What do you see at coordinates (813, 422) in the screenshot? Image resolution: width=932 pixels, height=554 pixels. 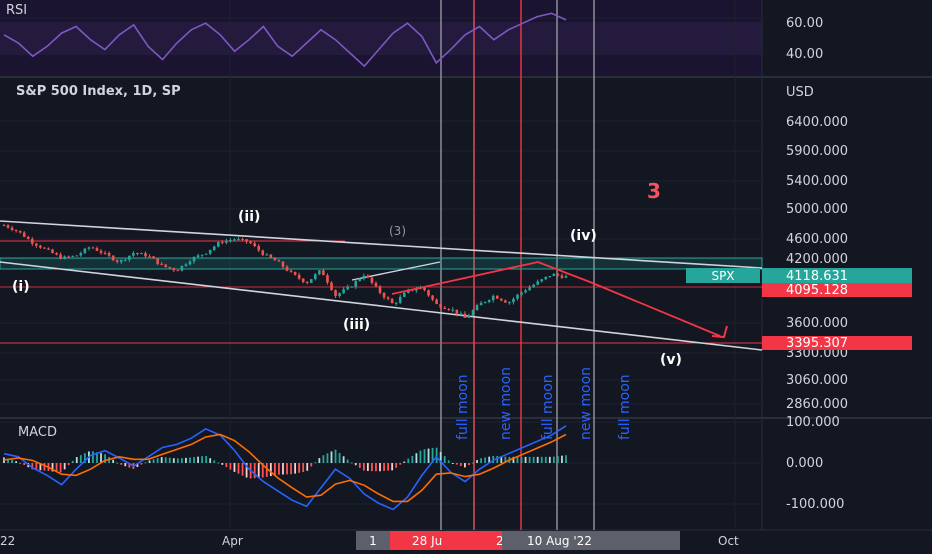 I see `macd-tick: 100.000` at bounding box center [813, 422].